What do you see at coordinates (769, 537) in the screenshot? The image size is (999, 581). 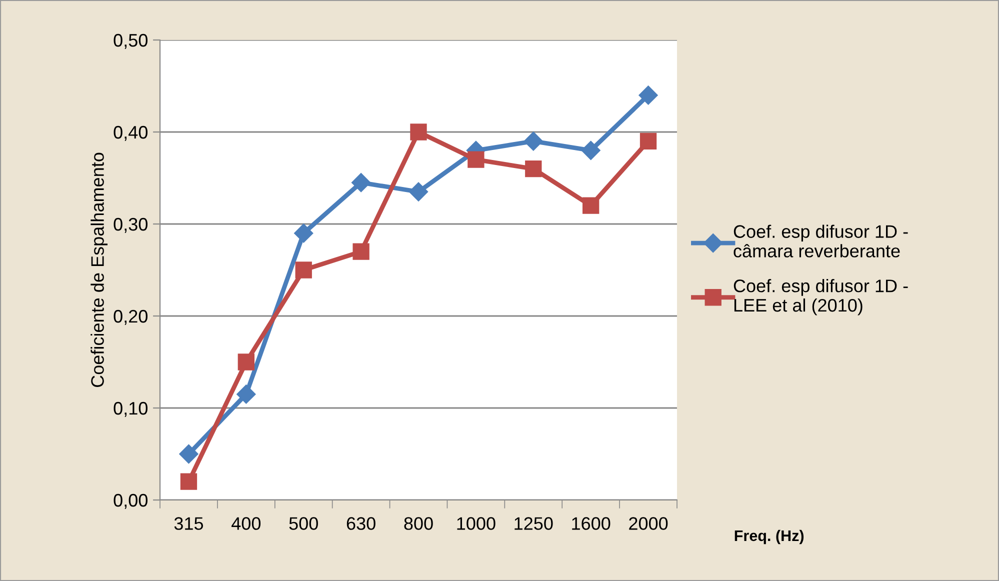 I see `x-axis-title: Freq. (Hz)` at bounding box center [769, 537].